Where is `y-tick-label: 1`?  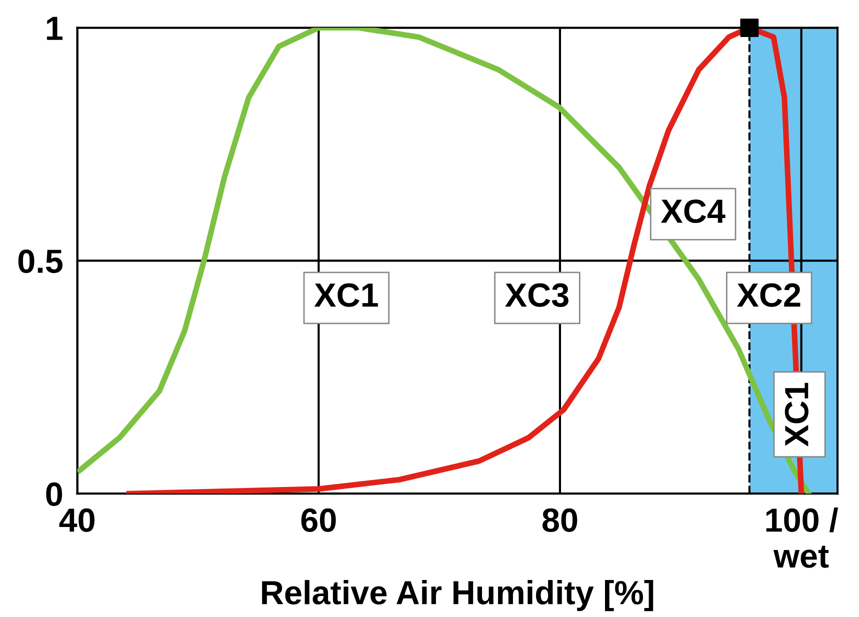 y-tick-label: 1 is located at coordinates (54, 28).